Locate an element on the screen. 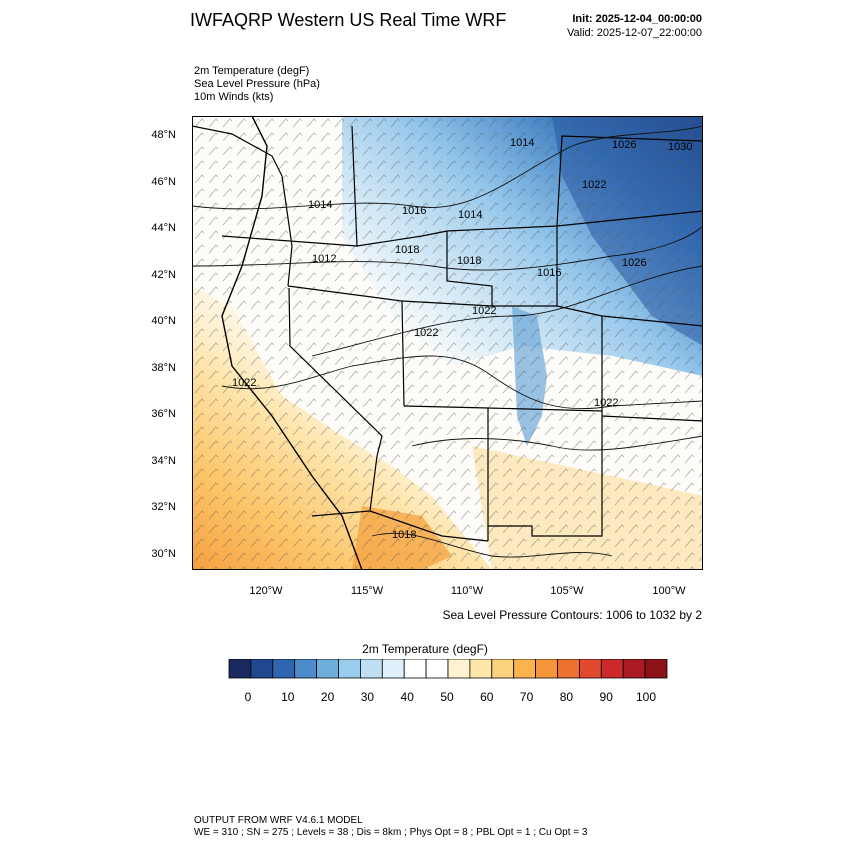 The height and width of the screenshot is (850, 850). field-winds: 10m Winds (kts) is located at coordinates (234, 97).